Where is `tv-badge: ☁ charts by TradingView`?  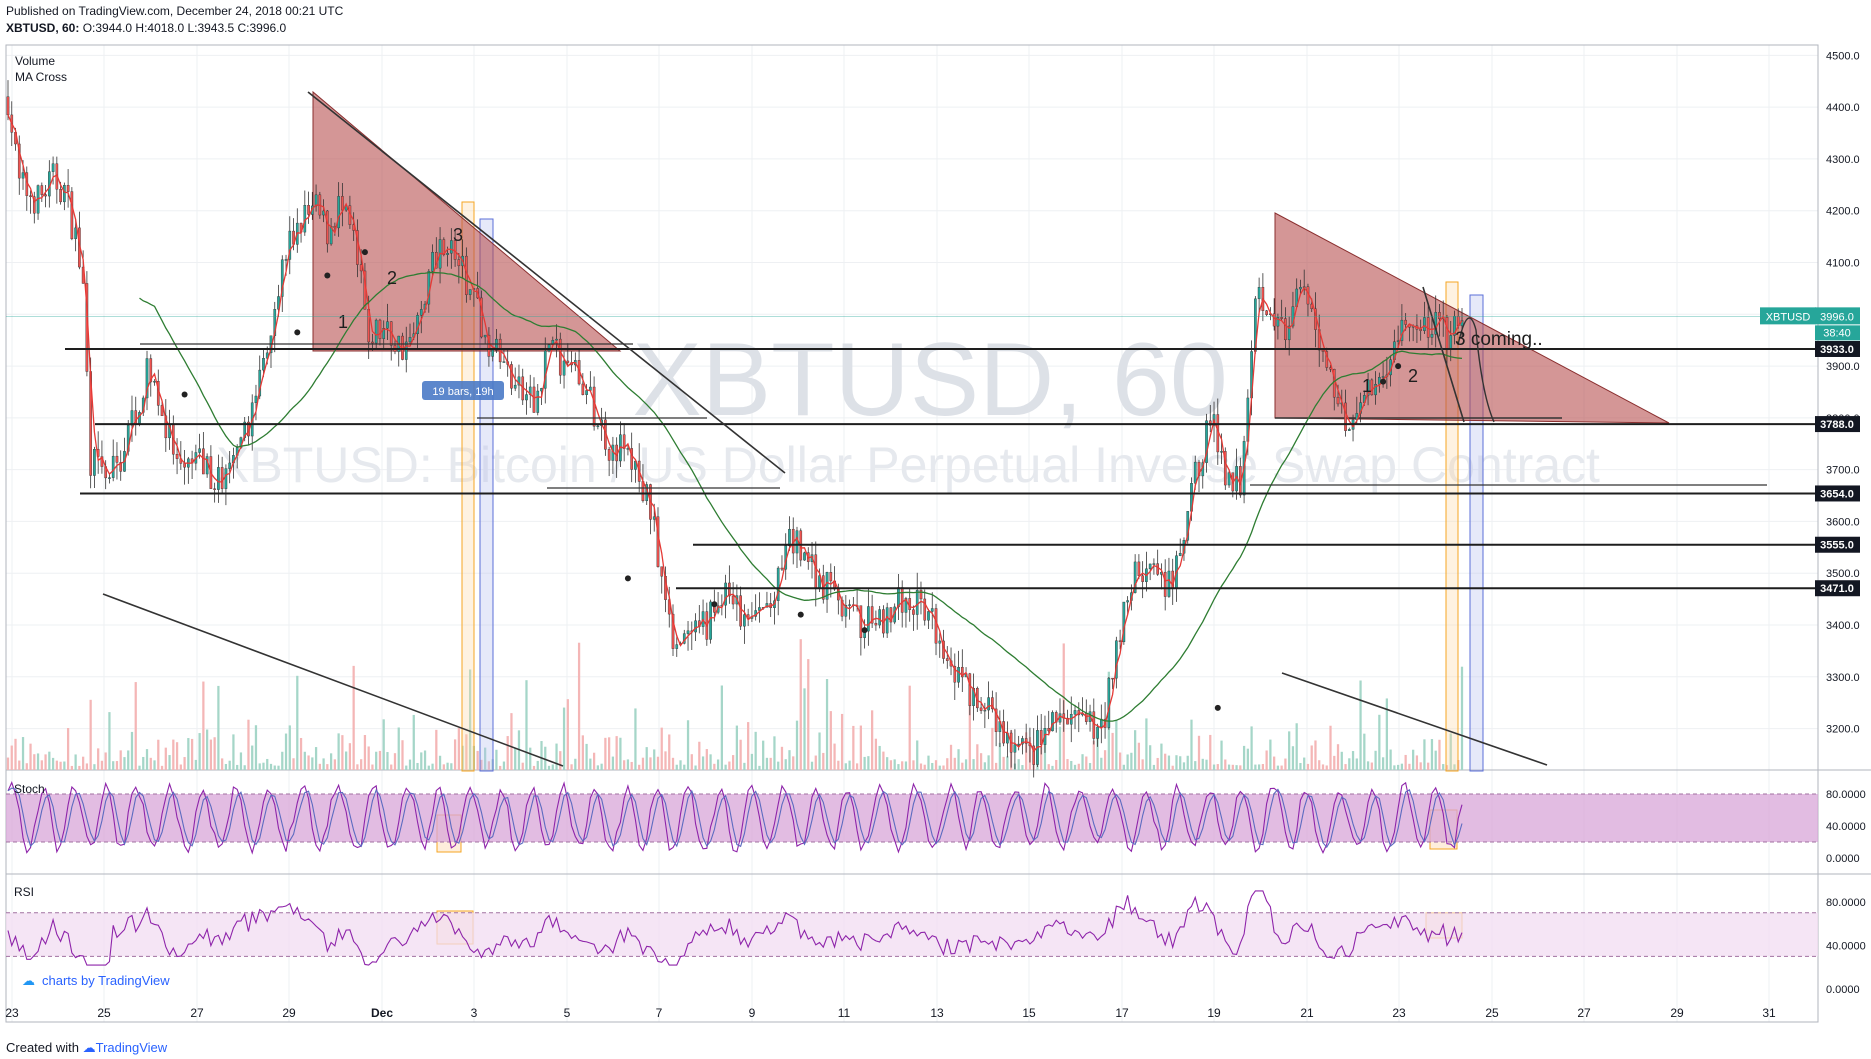 tv-badge: ☁ charts by TradingView is located at coordinates (96, 981).